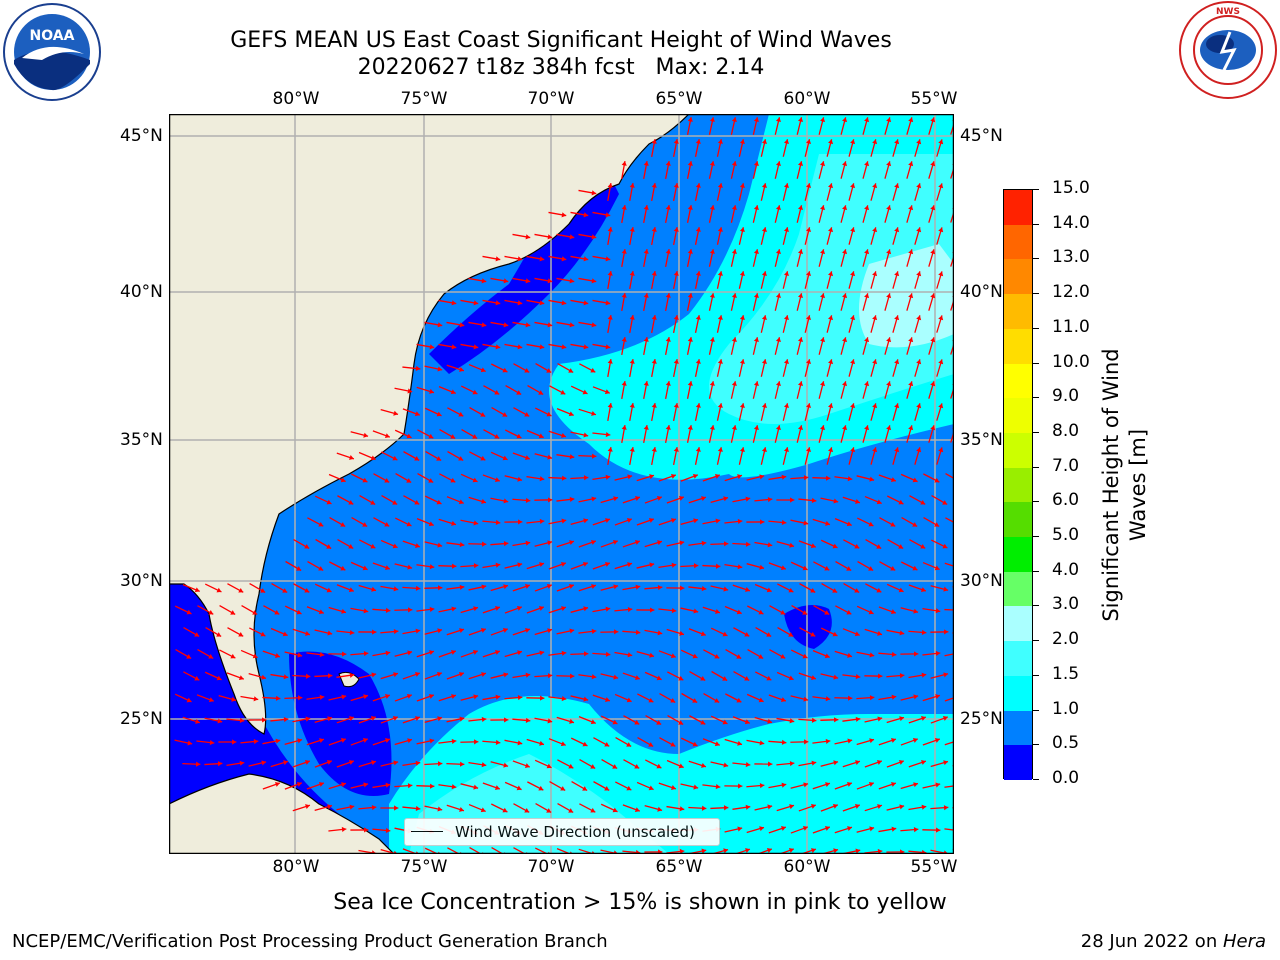  What do you see at coordinates (1111, 485) in the screenshot?
I see `colorbar-title-line1: Significant Height of Wind` at bounding box center [1111, 485].